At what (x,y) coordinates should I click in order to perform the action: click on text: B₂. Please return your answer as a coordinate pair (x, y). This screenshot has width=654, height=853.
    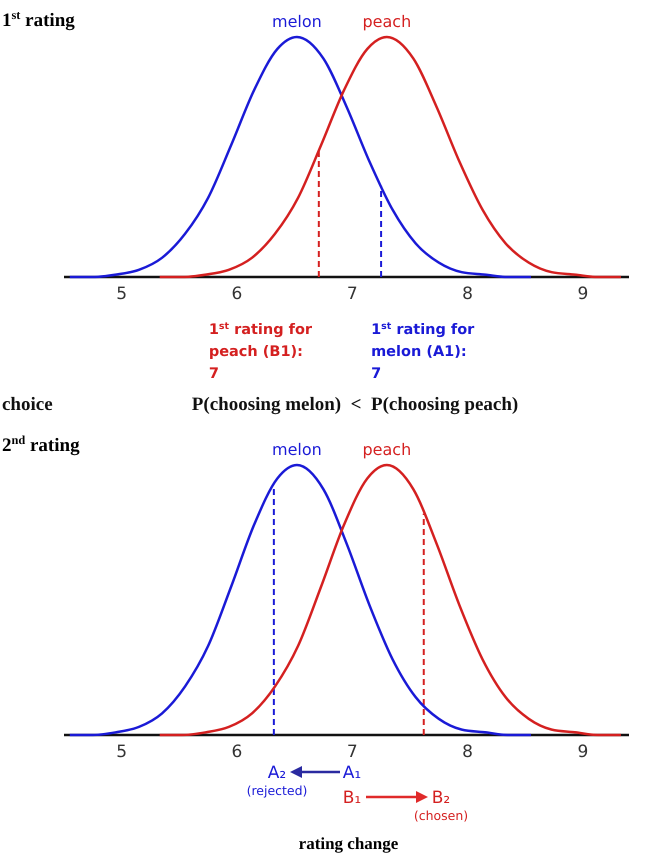
    Looking at the image, I should click on (441, 798).